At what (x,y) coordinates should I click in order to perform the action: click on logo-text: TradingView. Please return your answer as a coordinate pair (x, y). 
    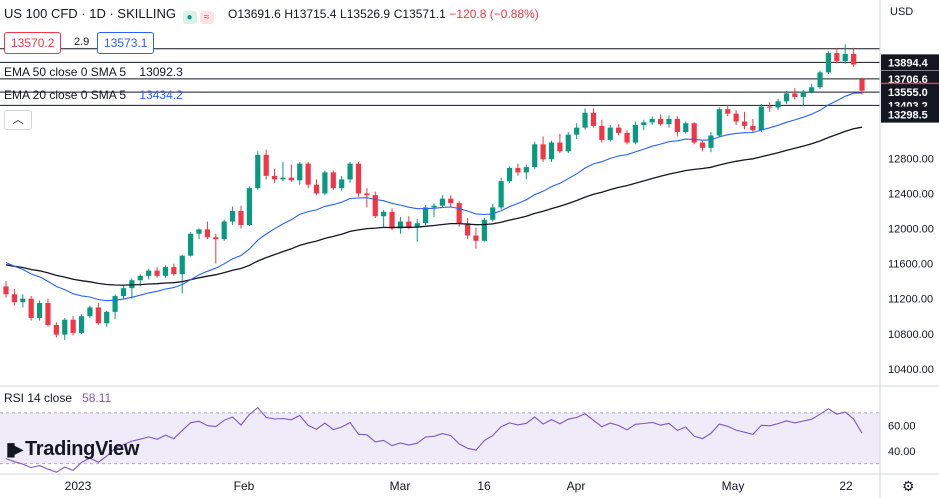
    Looking at the image, I should click on (82, 449).